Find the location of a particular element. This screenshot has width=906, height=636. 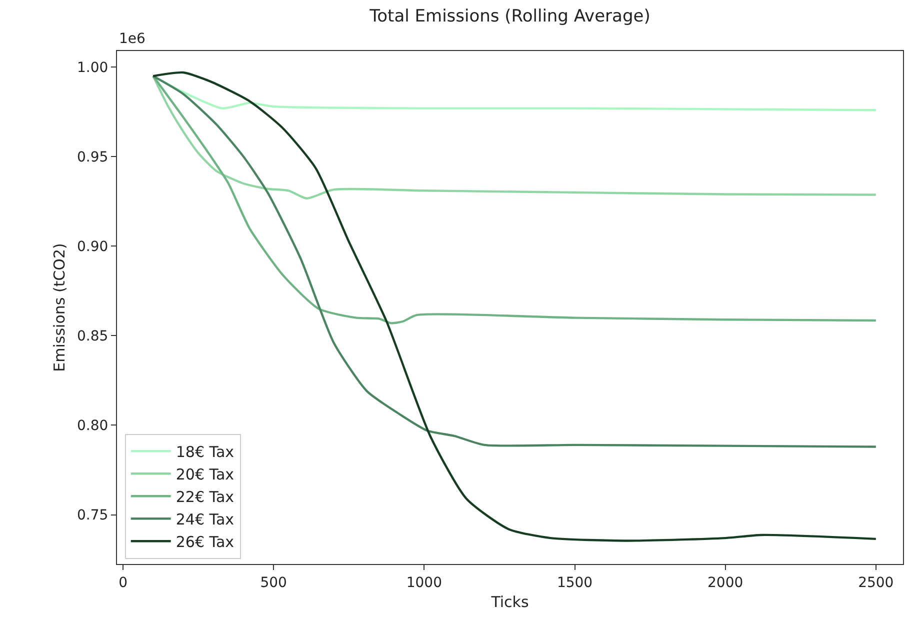

x-axis-title: Ticks is located at coordinates (509, 601).